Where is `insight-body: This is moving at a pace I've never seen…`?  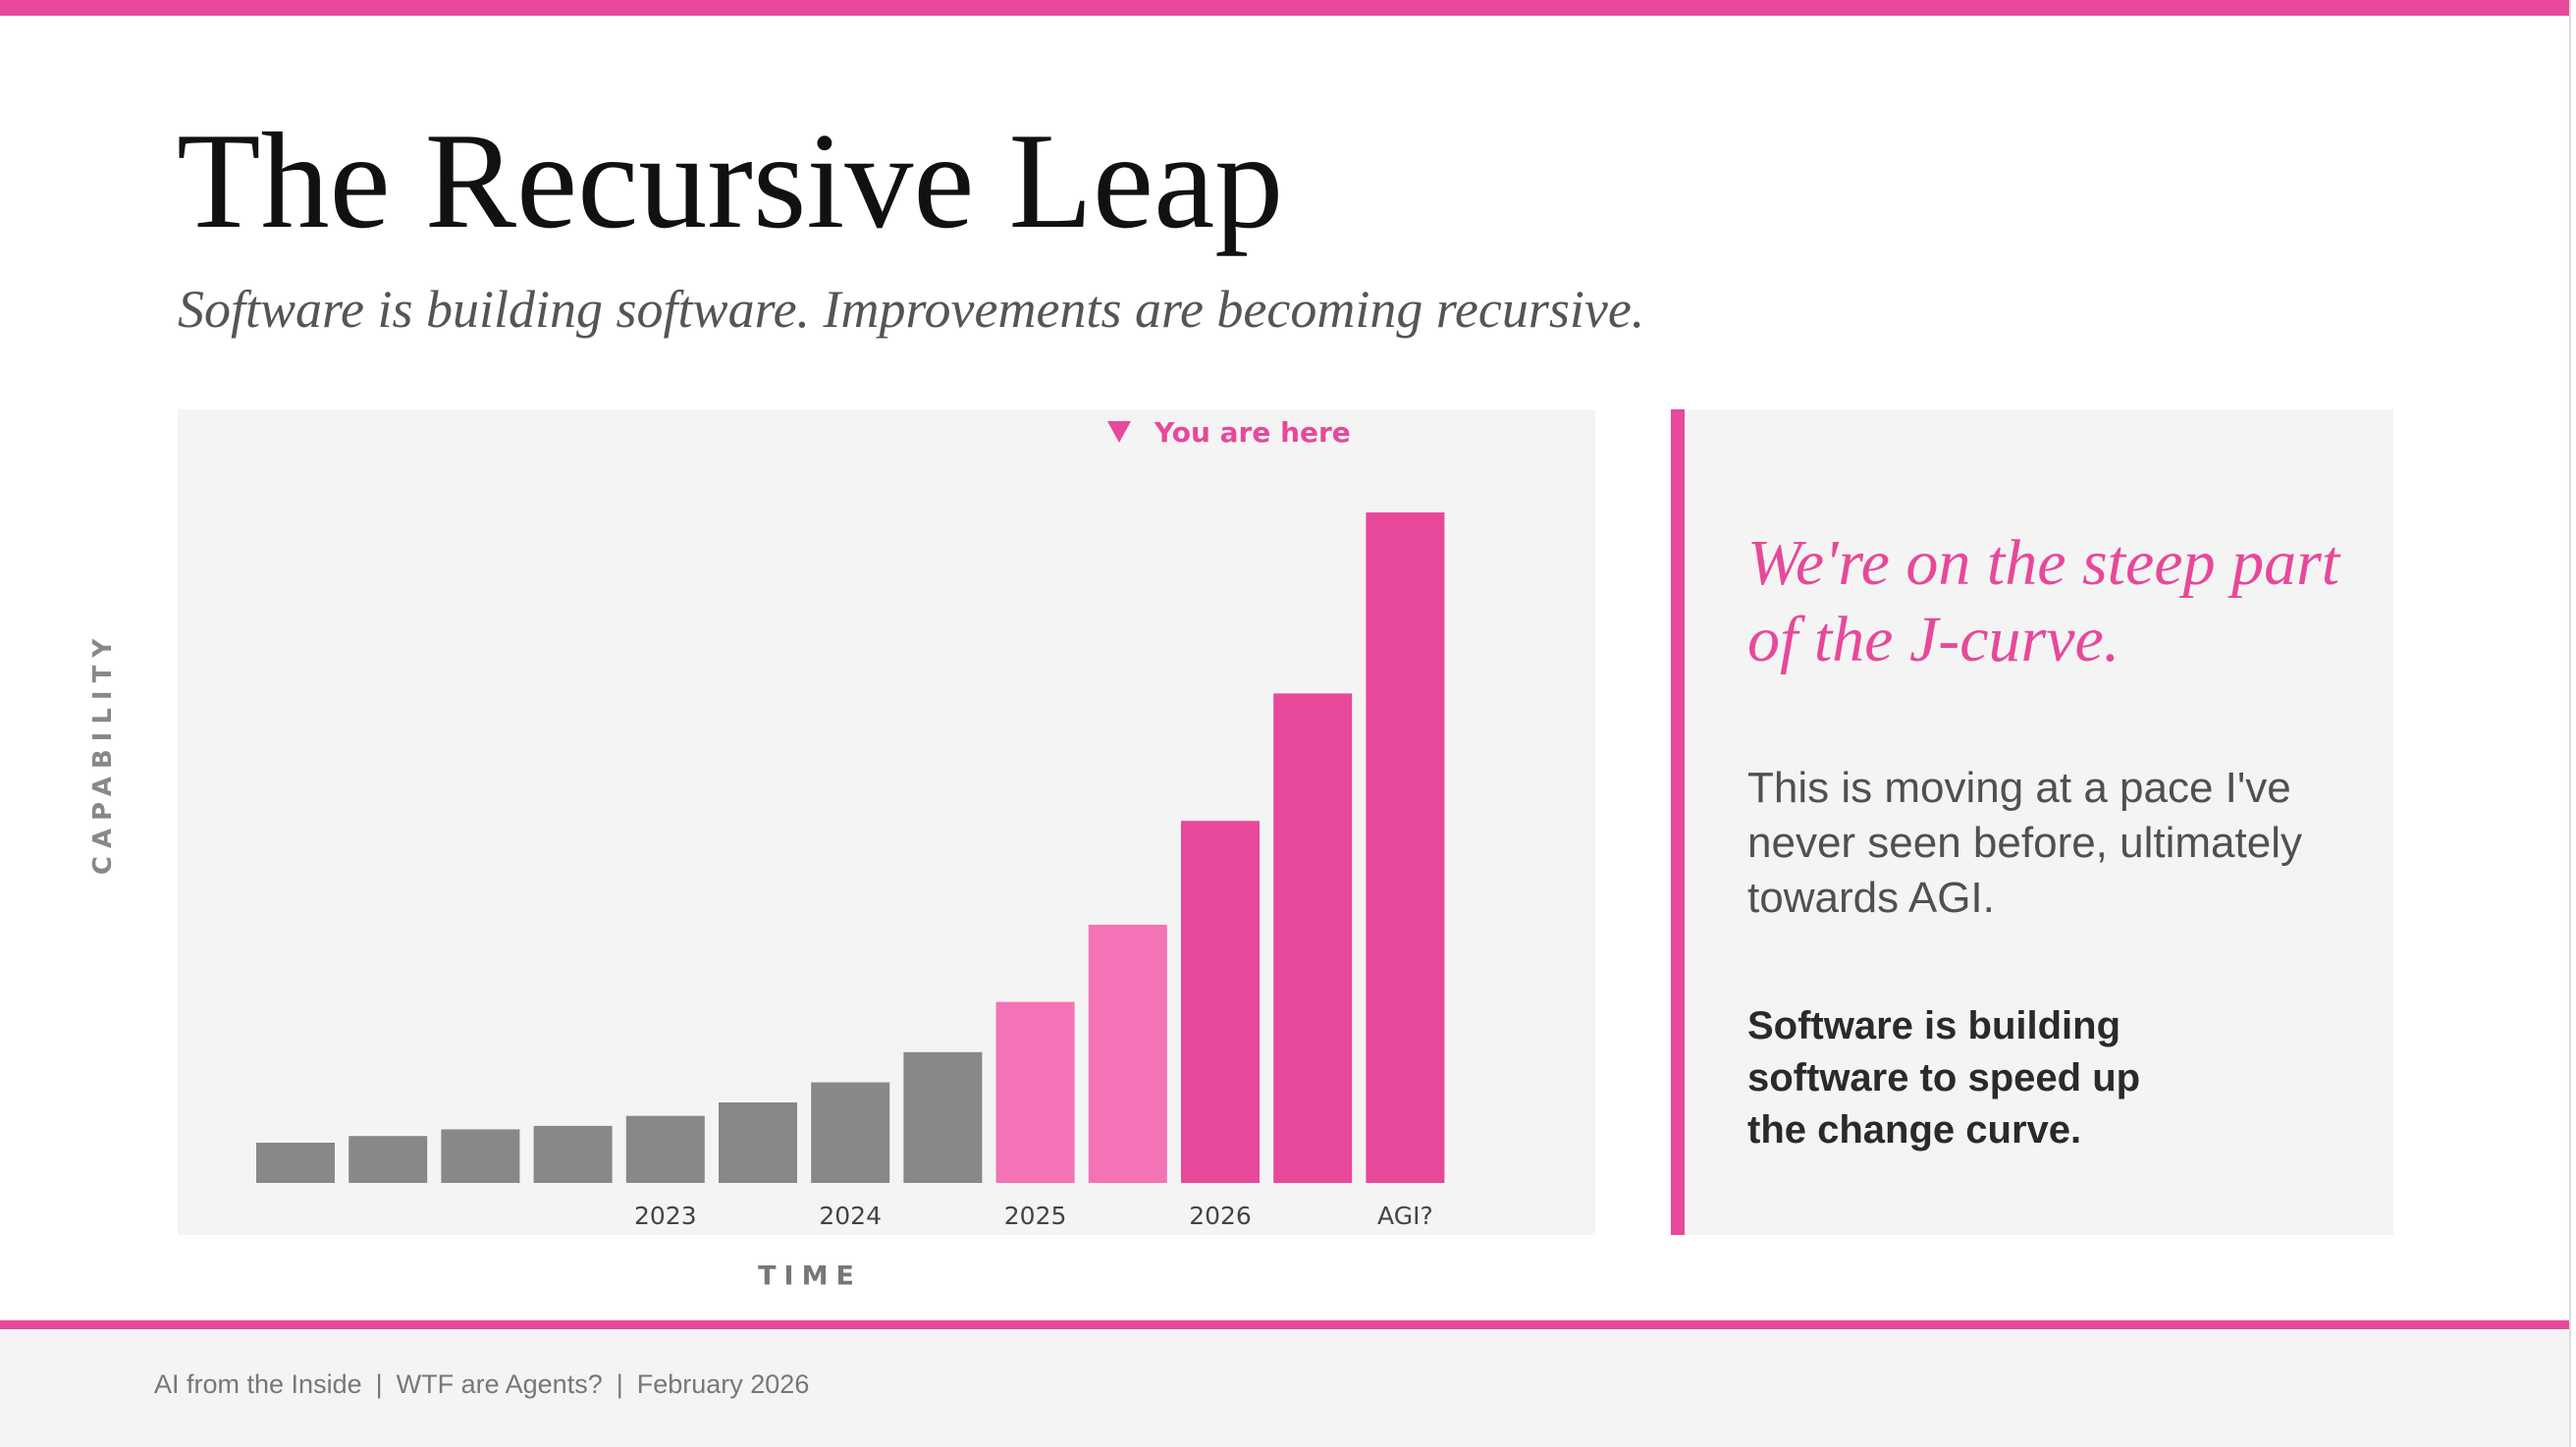
insight-body: This is moving at a pace I've never seen… is located at coordinates (2024, 843).